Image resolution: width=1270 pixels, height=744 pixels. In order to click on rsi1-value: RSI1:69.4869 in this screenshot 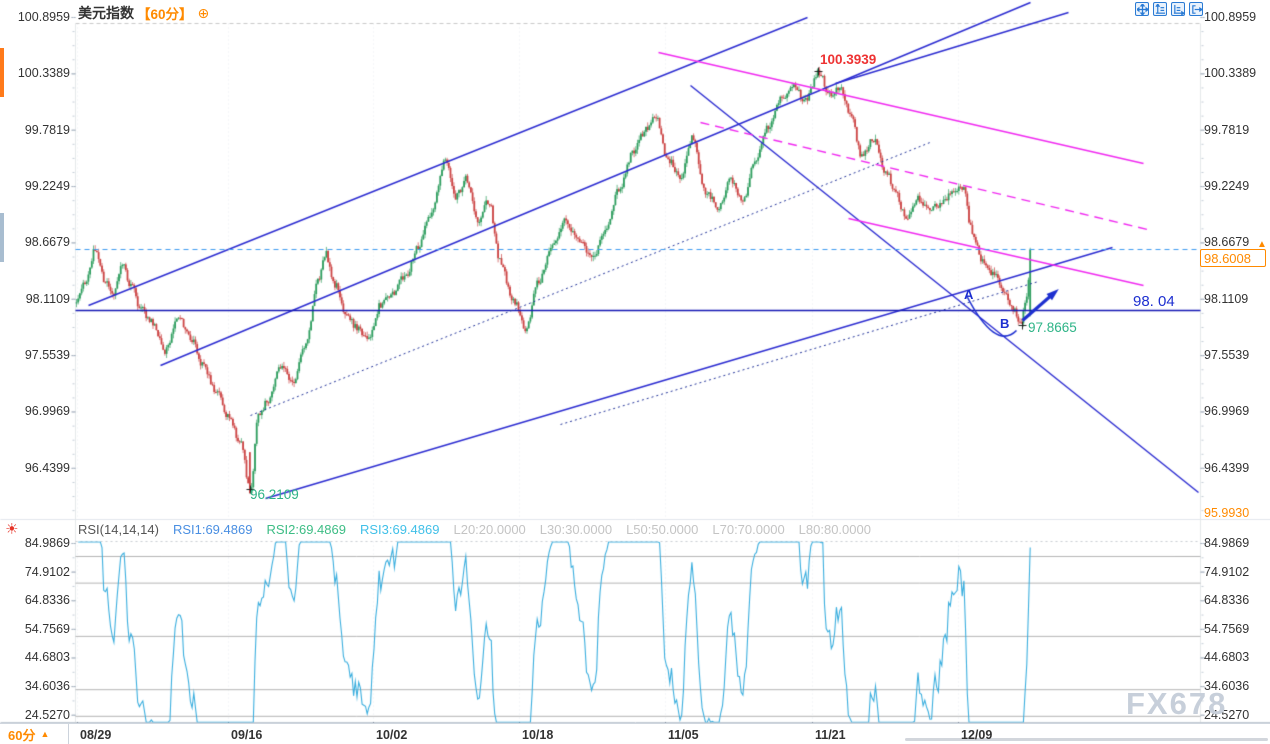, I will do `click(212, 529)`.